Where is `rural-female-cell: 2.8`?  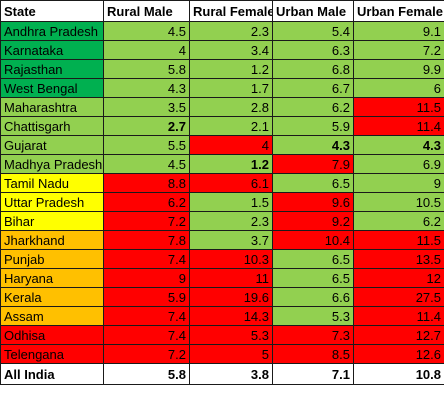 rural-female-cell: 2.8 is located at coordinates (231, 107).